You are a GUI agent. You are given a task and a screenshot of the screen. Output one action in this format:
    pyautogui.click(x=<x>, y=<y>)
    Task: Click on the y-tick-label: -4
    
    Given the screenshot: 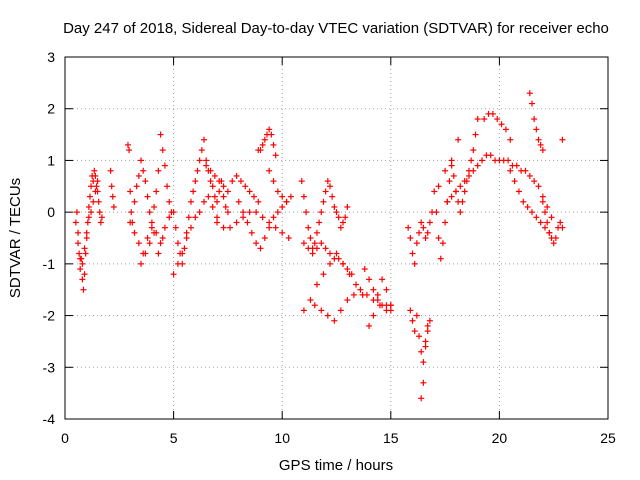 What is the action you would take?
    pyautogui.click(x=49, y=419)
    